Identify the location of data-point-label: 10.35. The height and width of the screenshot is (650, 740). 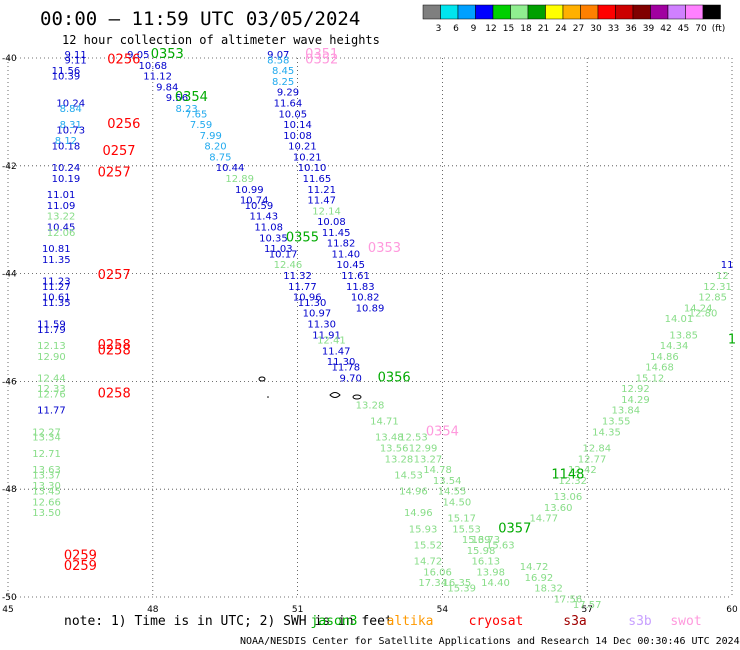
(273, 238).